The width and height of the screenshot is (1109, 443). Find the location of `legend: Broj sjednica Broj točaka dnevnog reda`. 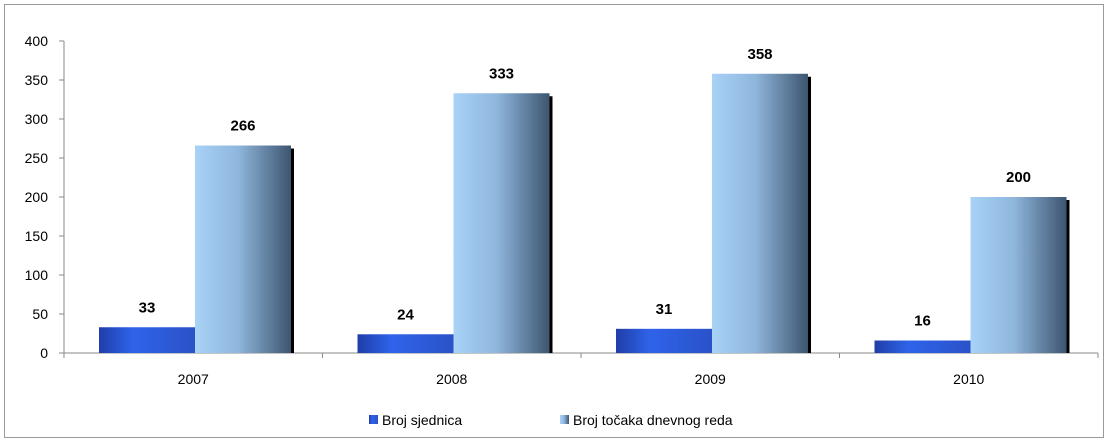

legend: Broj sjednica Broj točaka dnevnog reda is located at coordinates (551, 420).